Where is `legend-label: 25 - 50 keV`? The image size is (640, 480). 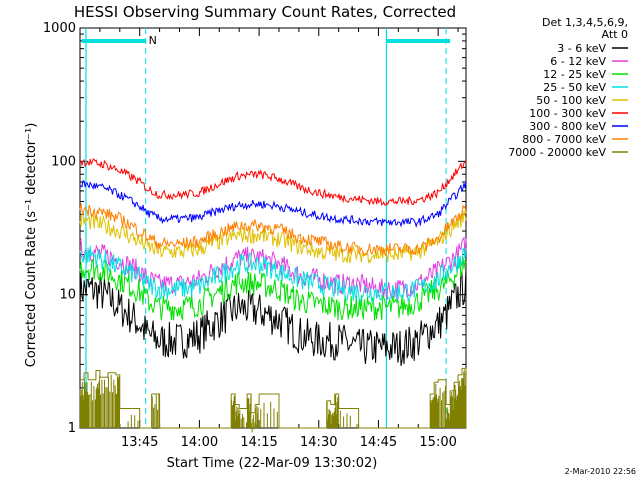 legend-label: 25 - 50 keV is located at coordinates (574, 87).